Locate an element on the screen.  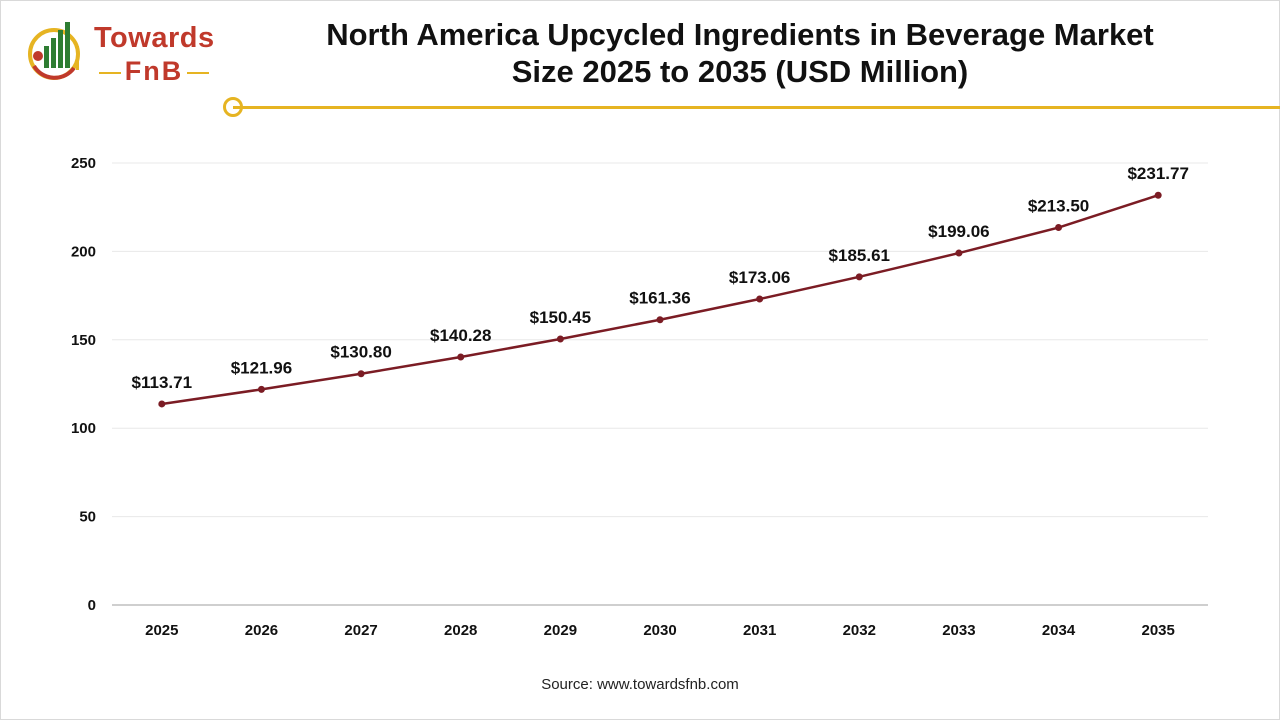
y-tick-label: 50 is located at coordinates (87, 517).